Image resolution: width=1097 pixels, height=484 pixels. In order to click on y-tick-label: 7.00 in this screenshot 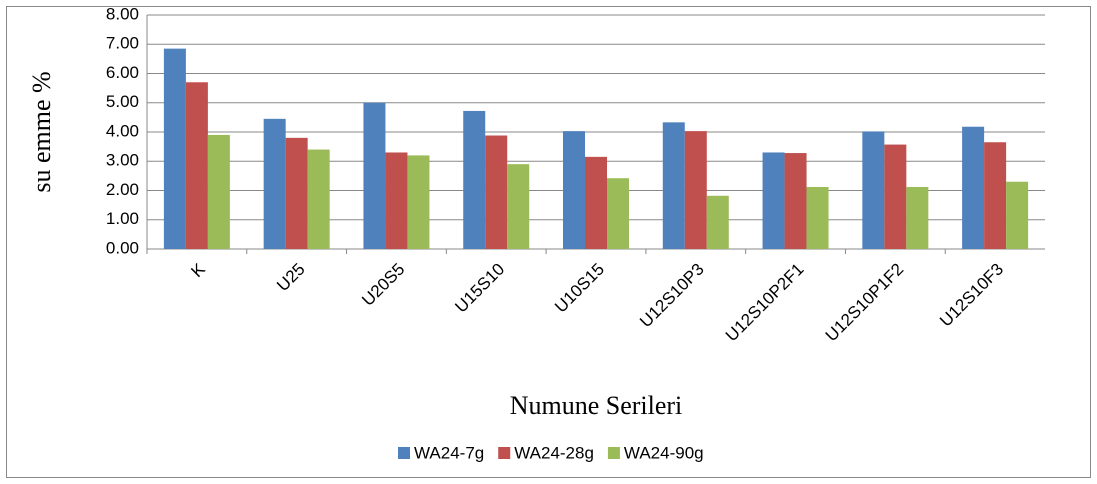, I will do `click(122, 43)`.